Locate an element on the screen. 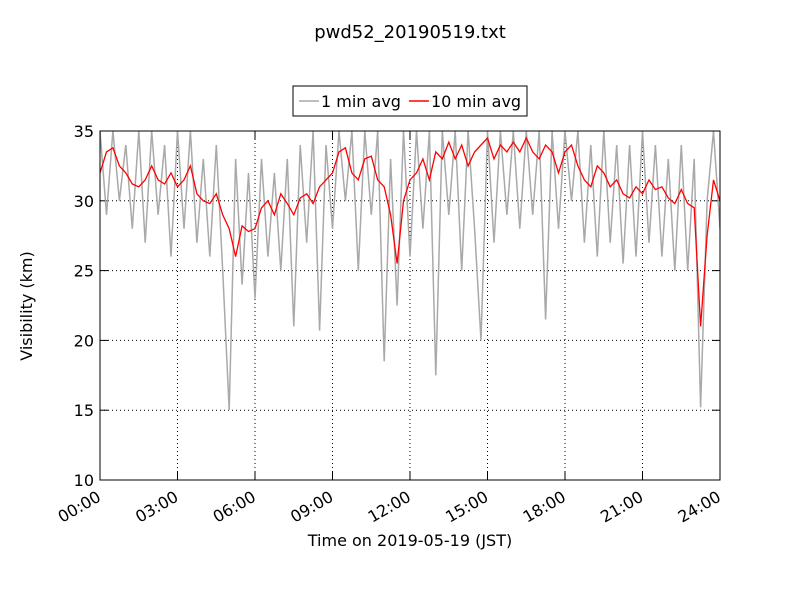 The height and width of the screenshot is (600, 800). legend-label: 1 min avg is located at coordinates (361, 101).